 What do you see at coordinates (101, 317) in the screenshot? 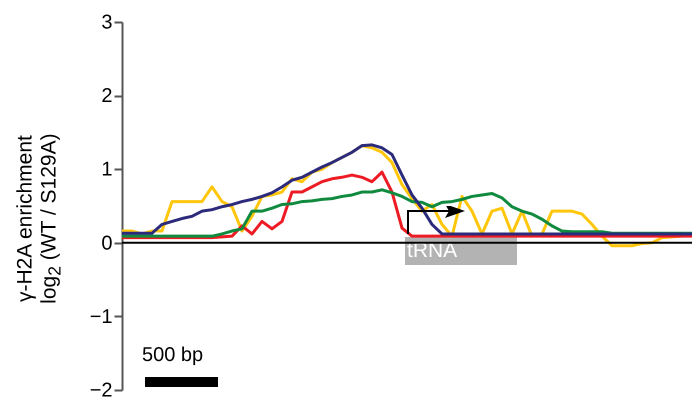
I see `y-tick-label: −1` at bounding box center [101, 317].